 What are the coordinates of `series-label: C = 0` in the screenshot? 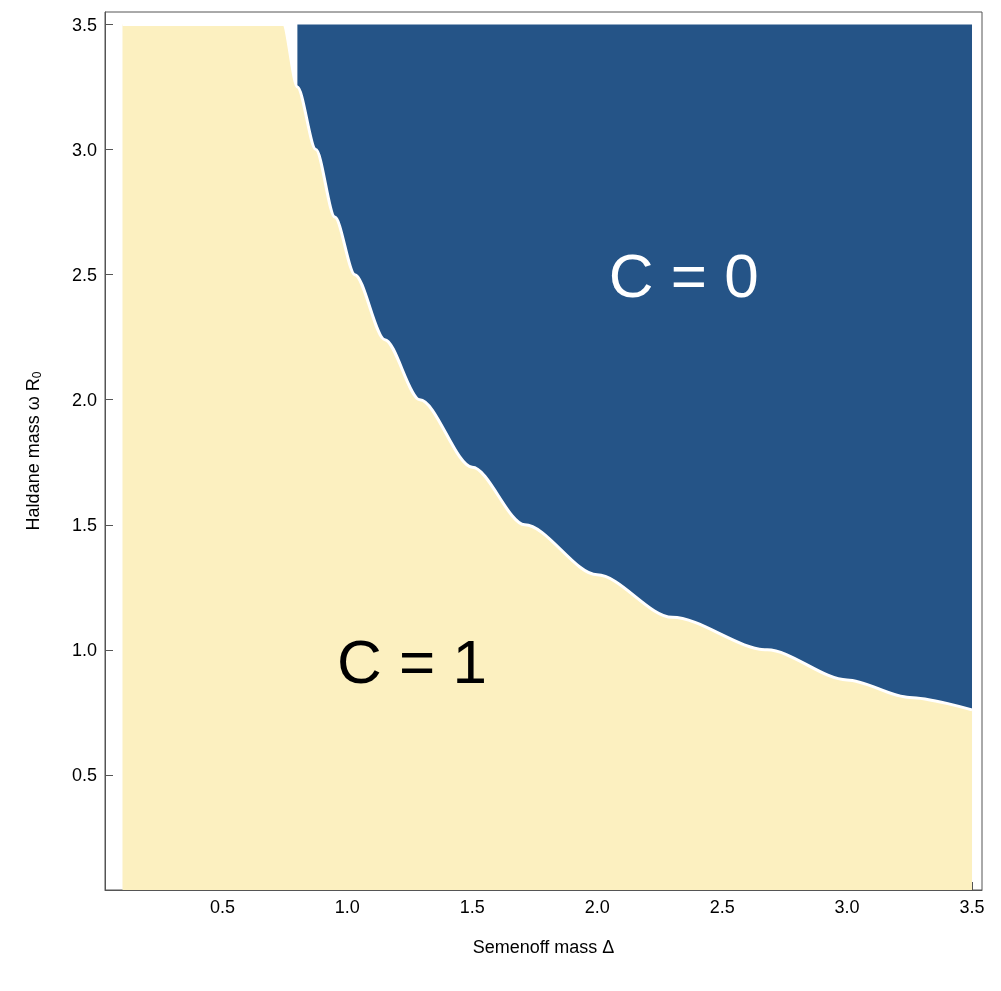 It's located at (683, 275).